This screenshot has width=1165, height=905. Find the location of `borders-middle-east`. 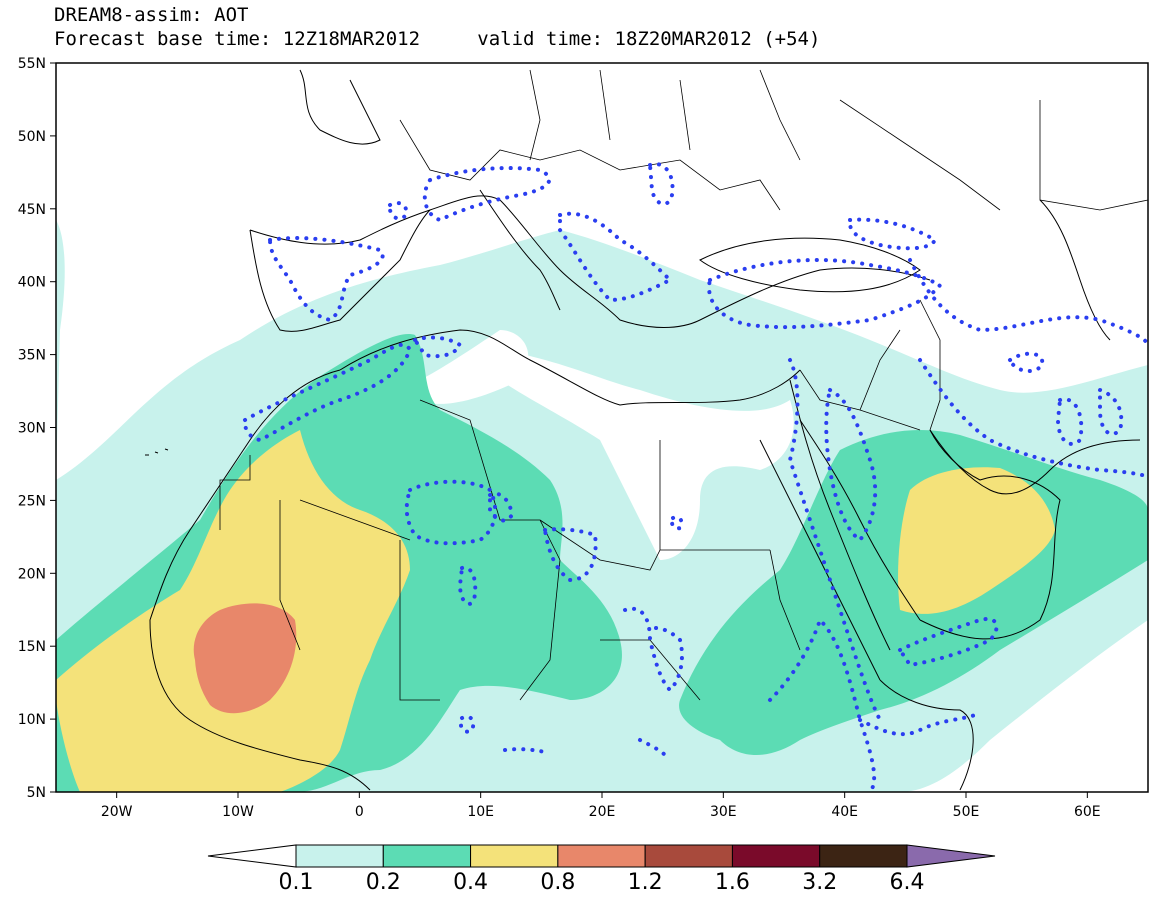

borders-middle-east is located at coordinates (870, 365).